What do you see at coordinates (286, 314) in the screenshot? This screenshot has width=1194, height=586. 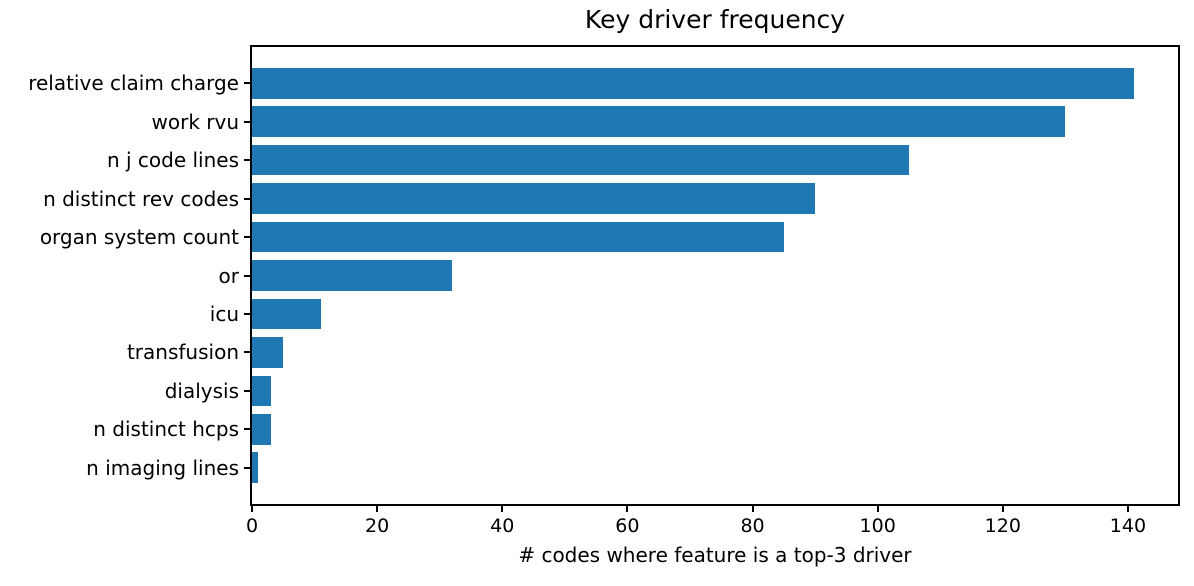 I see `bar-icu` at bounding box center [286, 314].